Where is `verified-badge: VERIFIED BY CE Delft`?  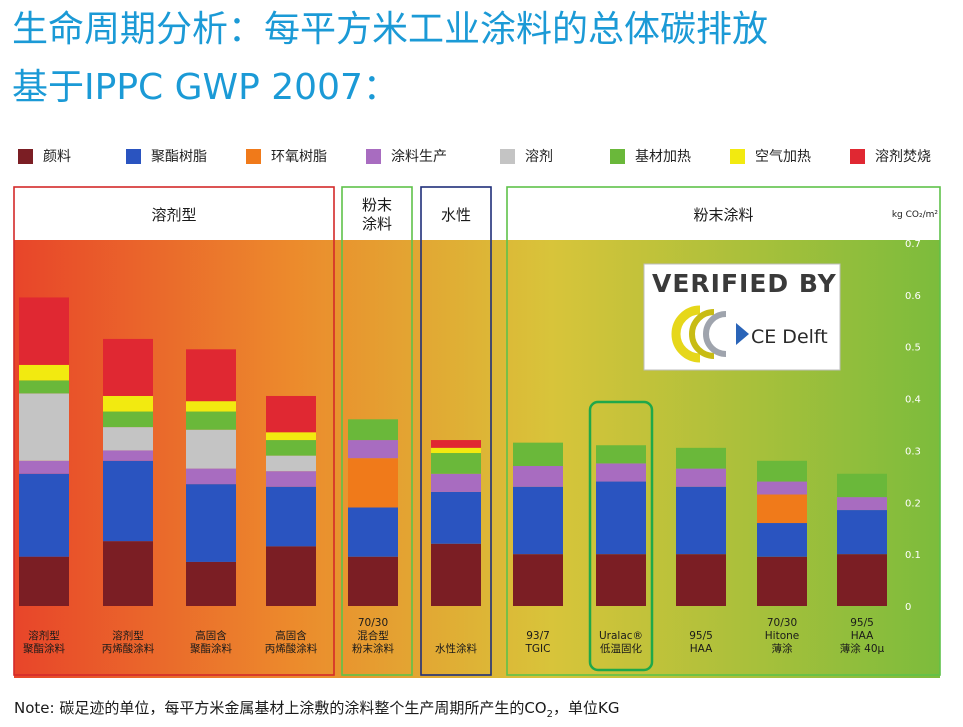
verified-badge: VERIFIED BY CE Delft is located at coordinates (742, 317).